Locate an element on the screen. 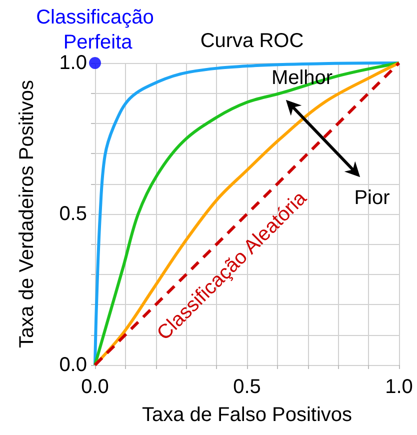  y-axis-title: Taxa de Verdadeiros Positivos is located at coordinates (27, 214).